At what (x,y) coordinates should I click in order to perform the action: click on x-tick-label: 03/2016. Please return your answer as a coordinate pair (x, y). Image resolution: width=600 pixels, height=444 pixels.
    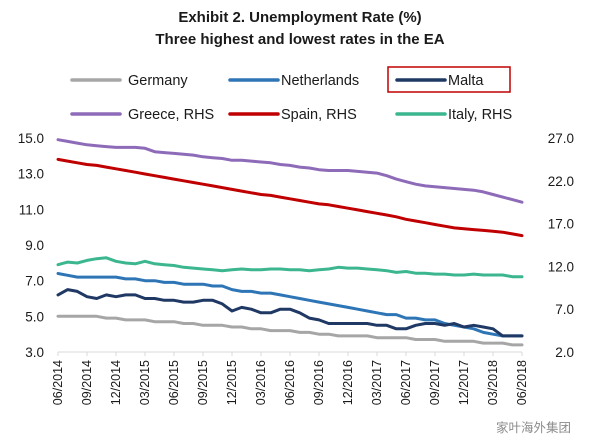
    Looking at the image, I should click on (261, 382).